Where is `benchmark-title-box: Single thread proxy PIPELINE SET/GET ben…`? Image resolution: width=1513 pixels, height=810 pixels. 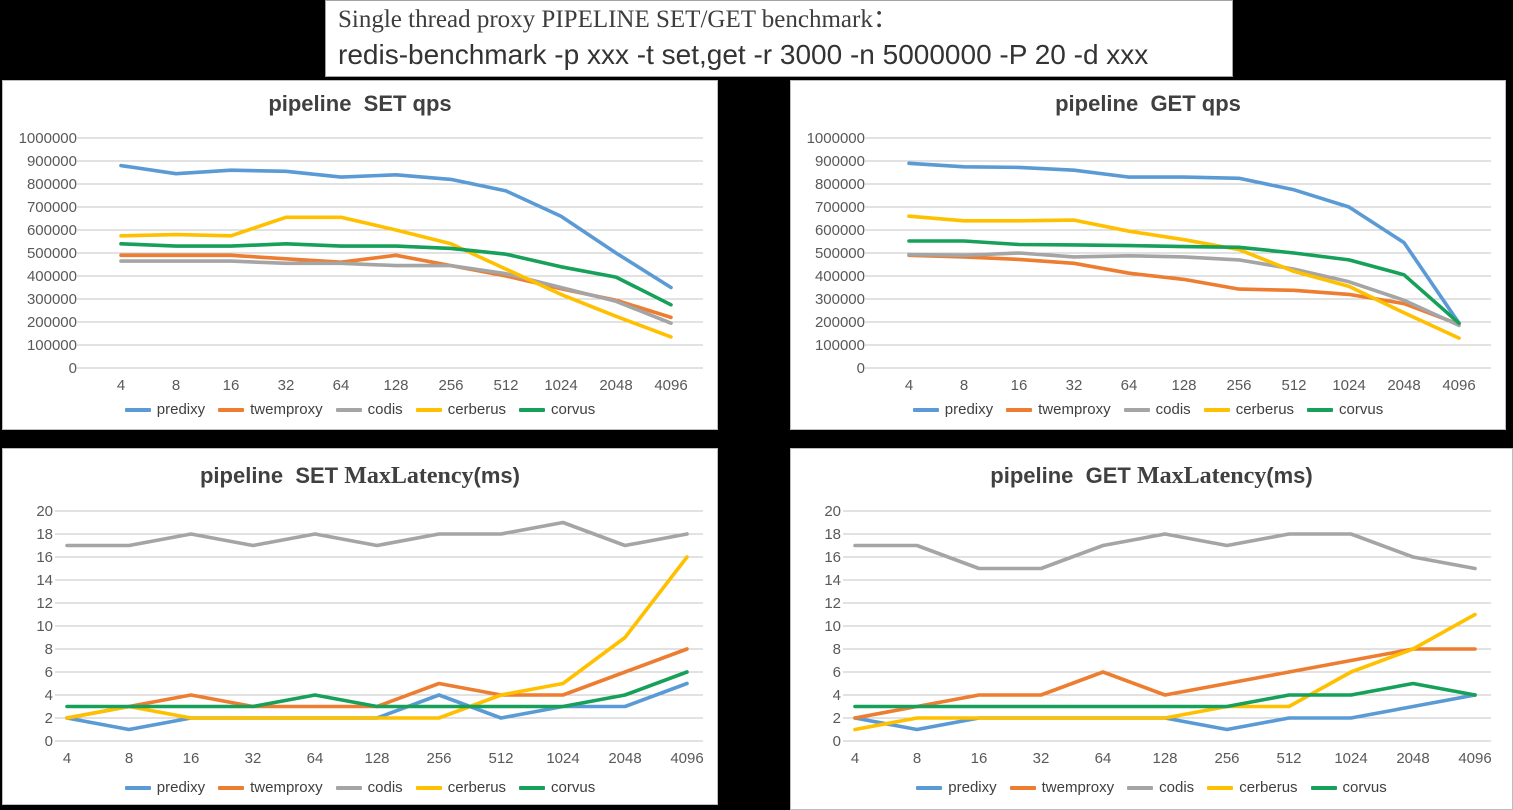
benchmark-title-box: Single thread proxy PIPELINE SET/GET ben… is located at coordinates (779, 38).